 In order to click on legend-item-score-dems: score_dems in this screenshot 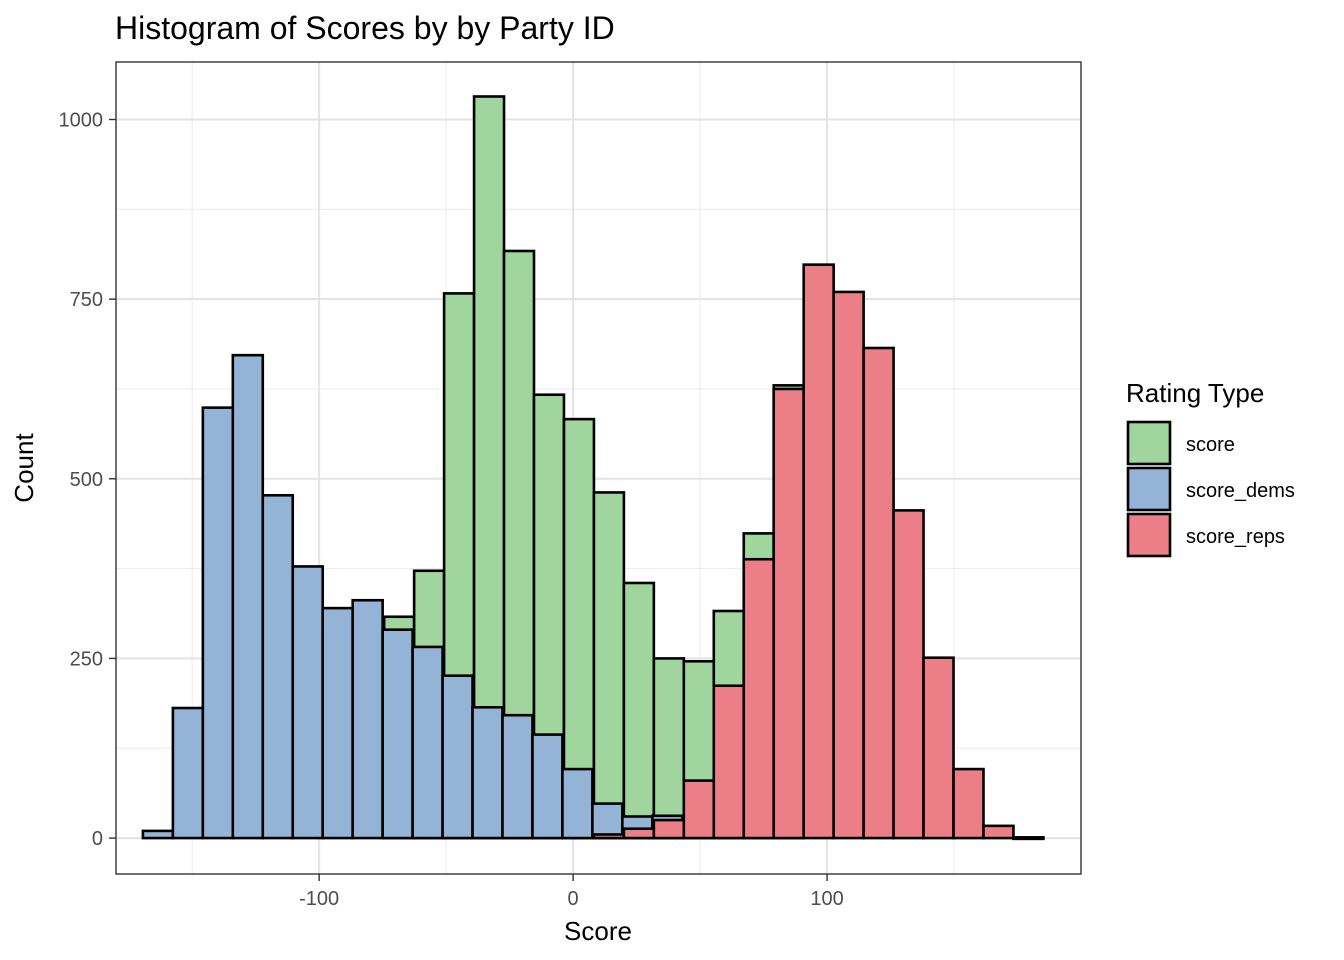, I will do `click(1210, 489)`.